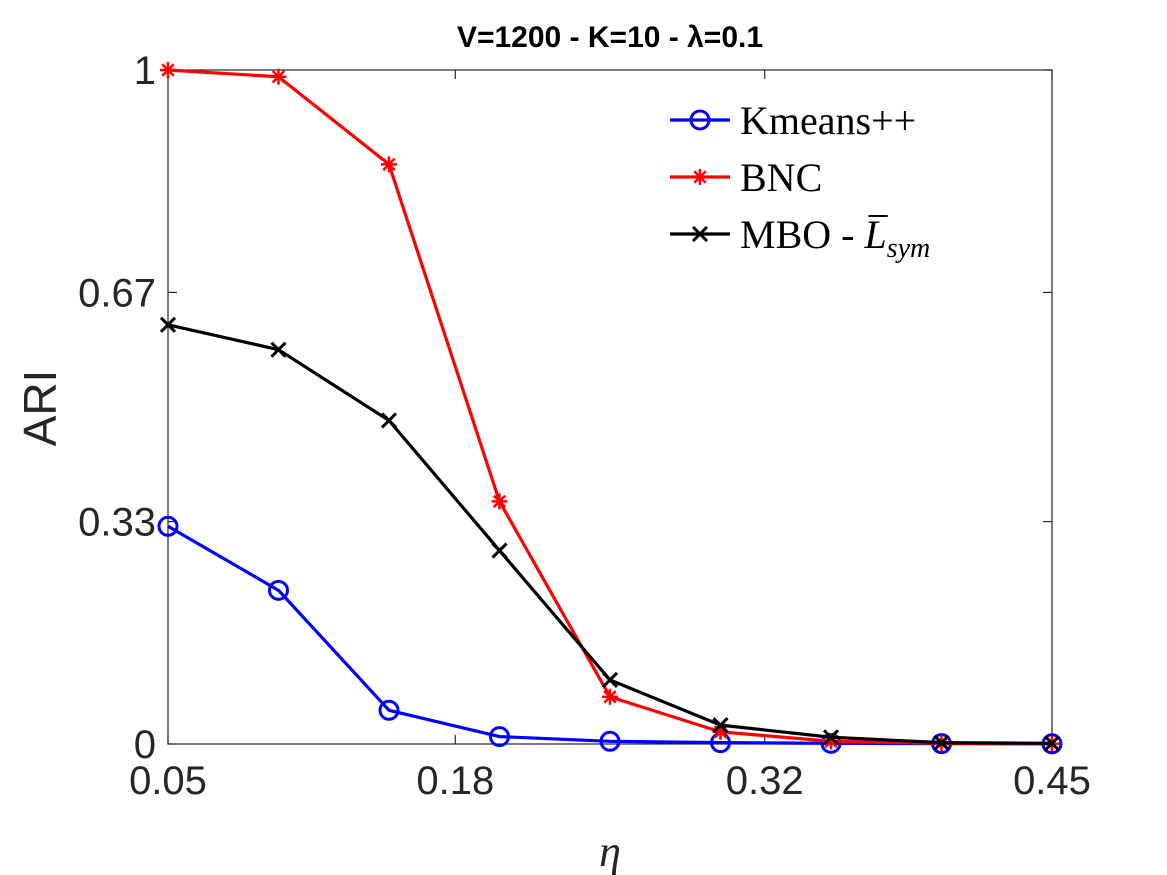 The width and height of the screenshot is (1167, 875). I want to click on legend-item: BNC, so click(746, 177).